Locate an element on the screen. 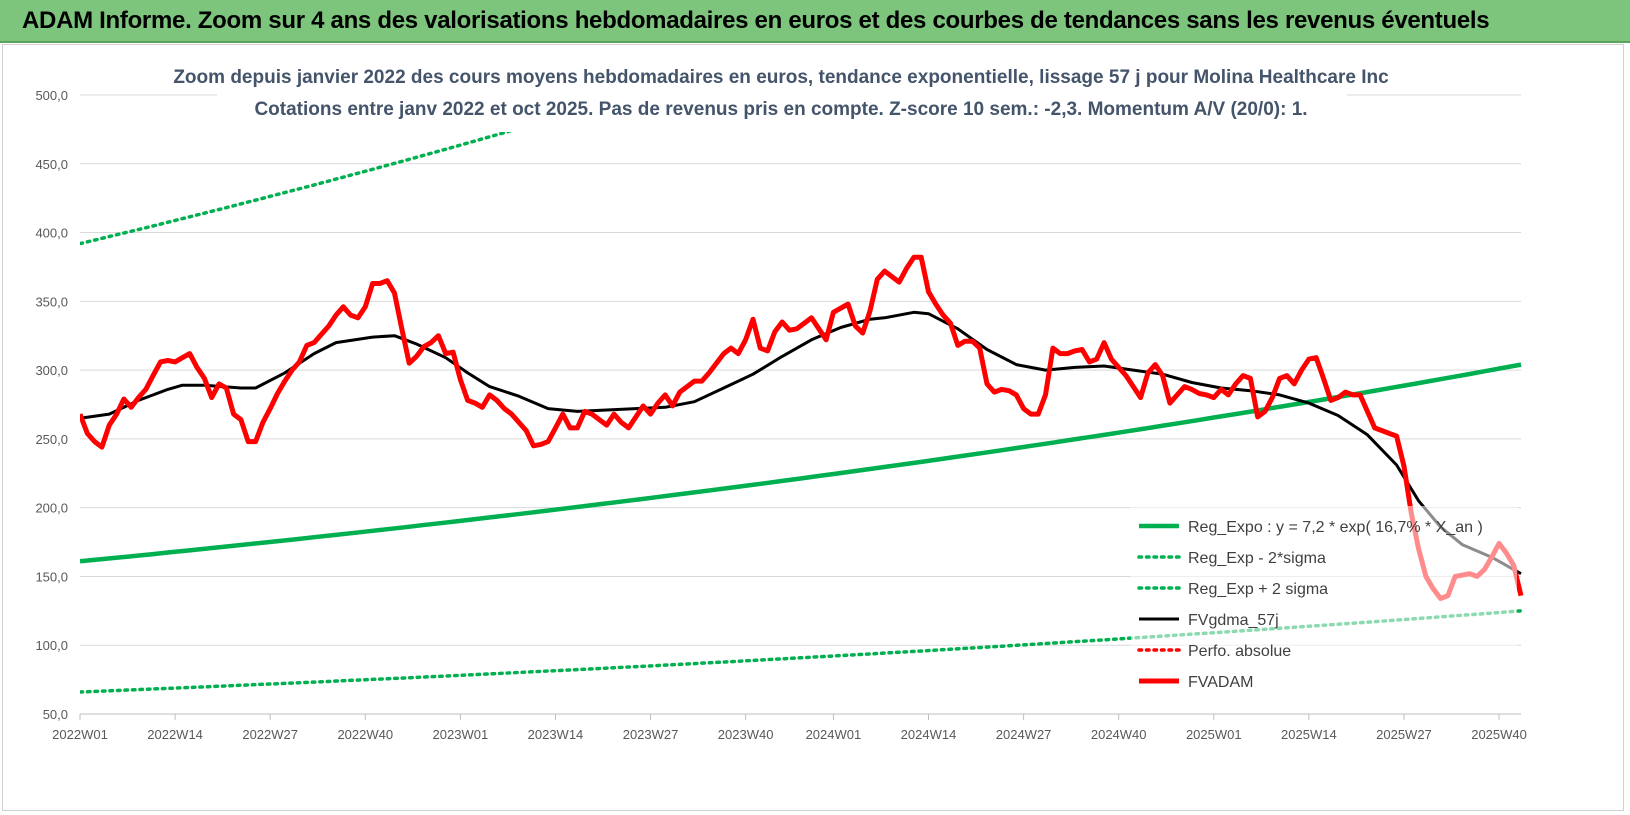 Image resolution: width=1630 pixels, height=815 pixels. legend-label: Reg_Expo : y = 7,2 * exp( 16,7% * X_an ) is located at coordinates (1335, 527).